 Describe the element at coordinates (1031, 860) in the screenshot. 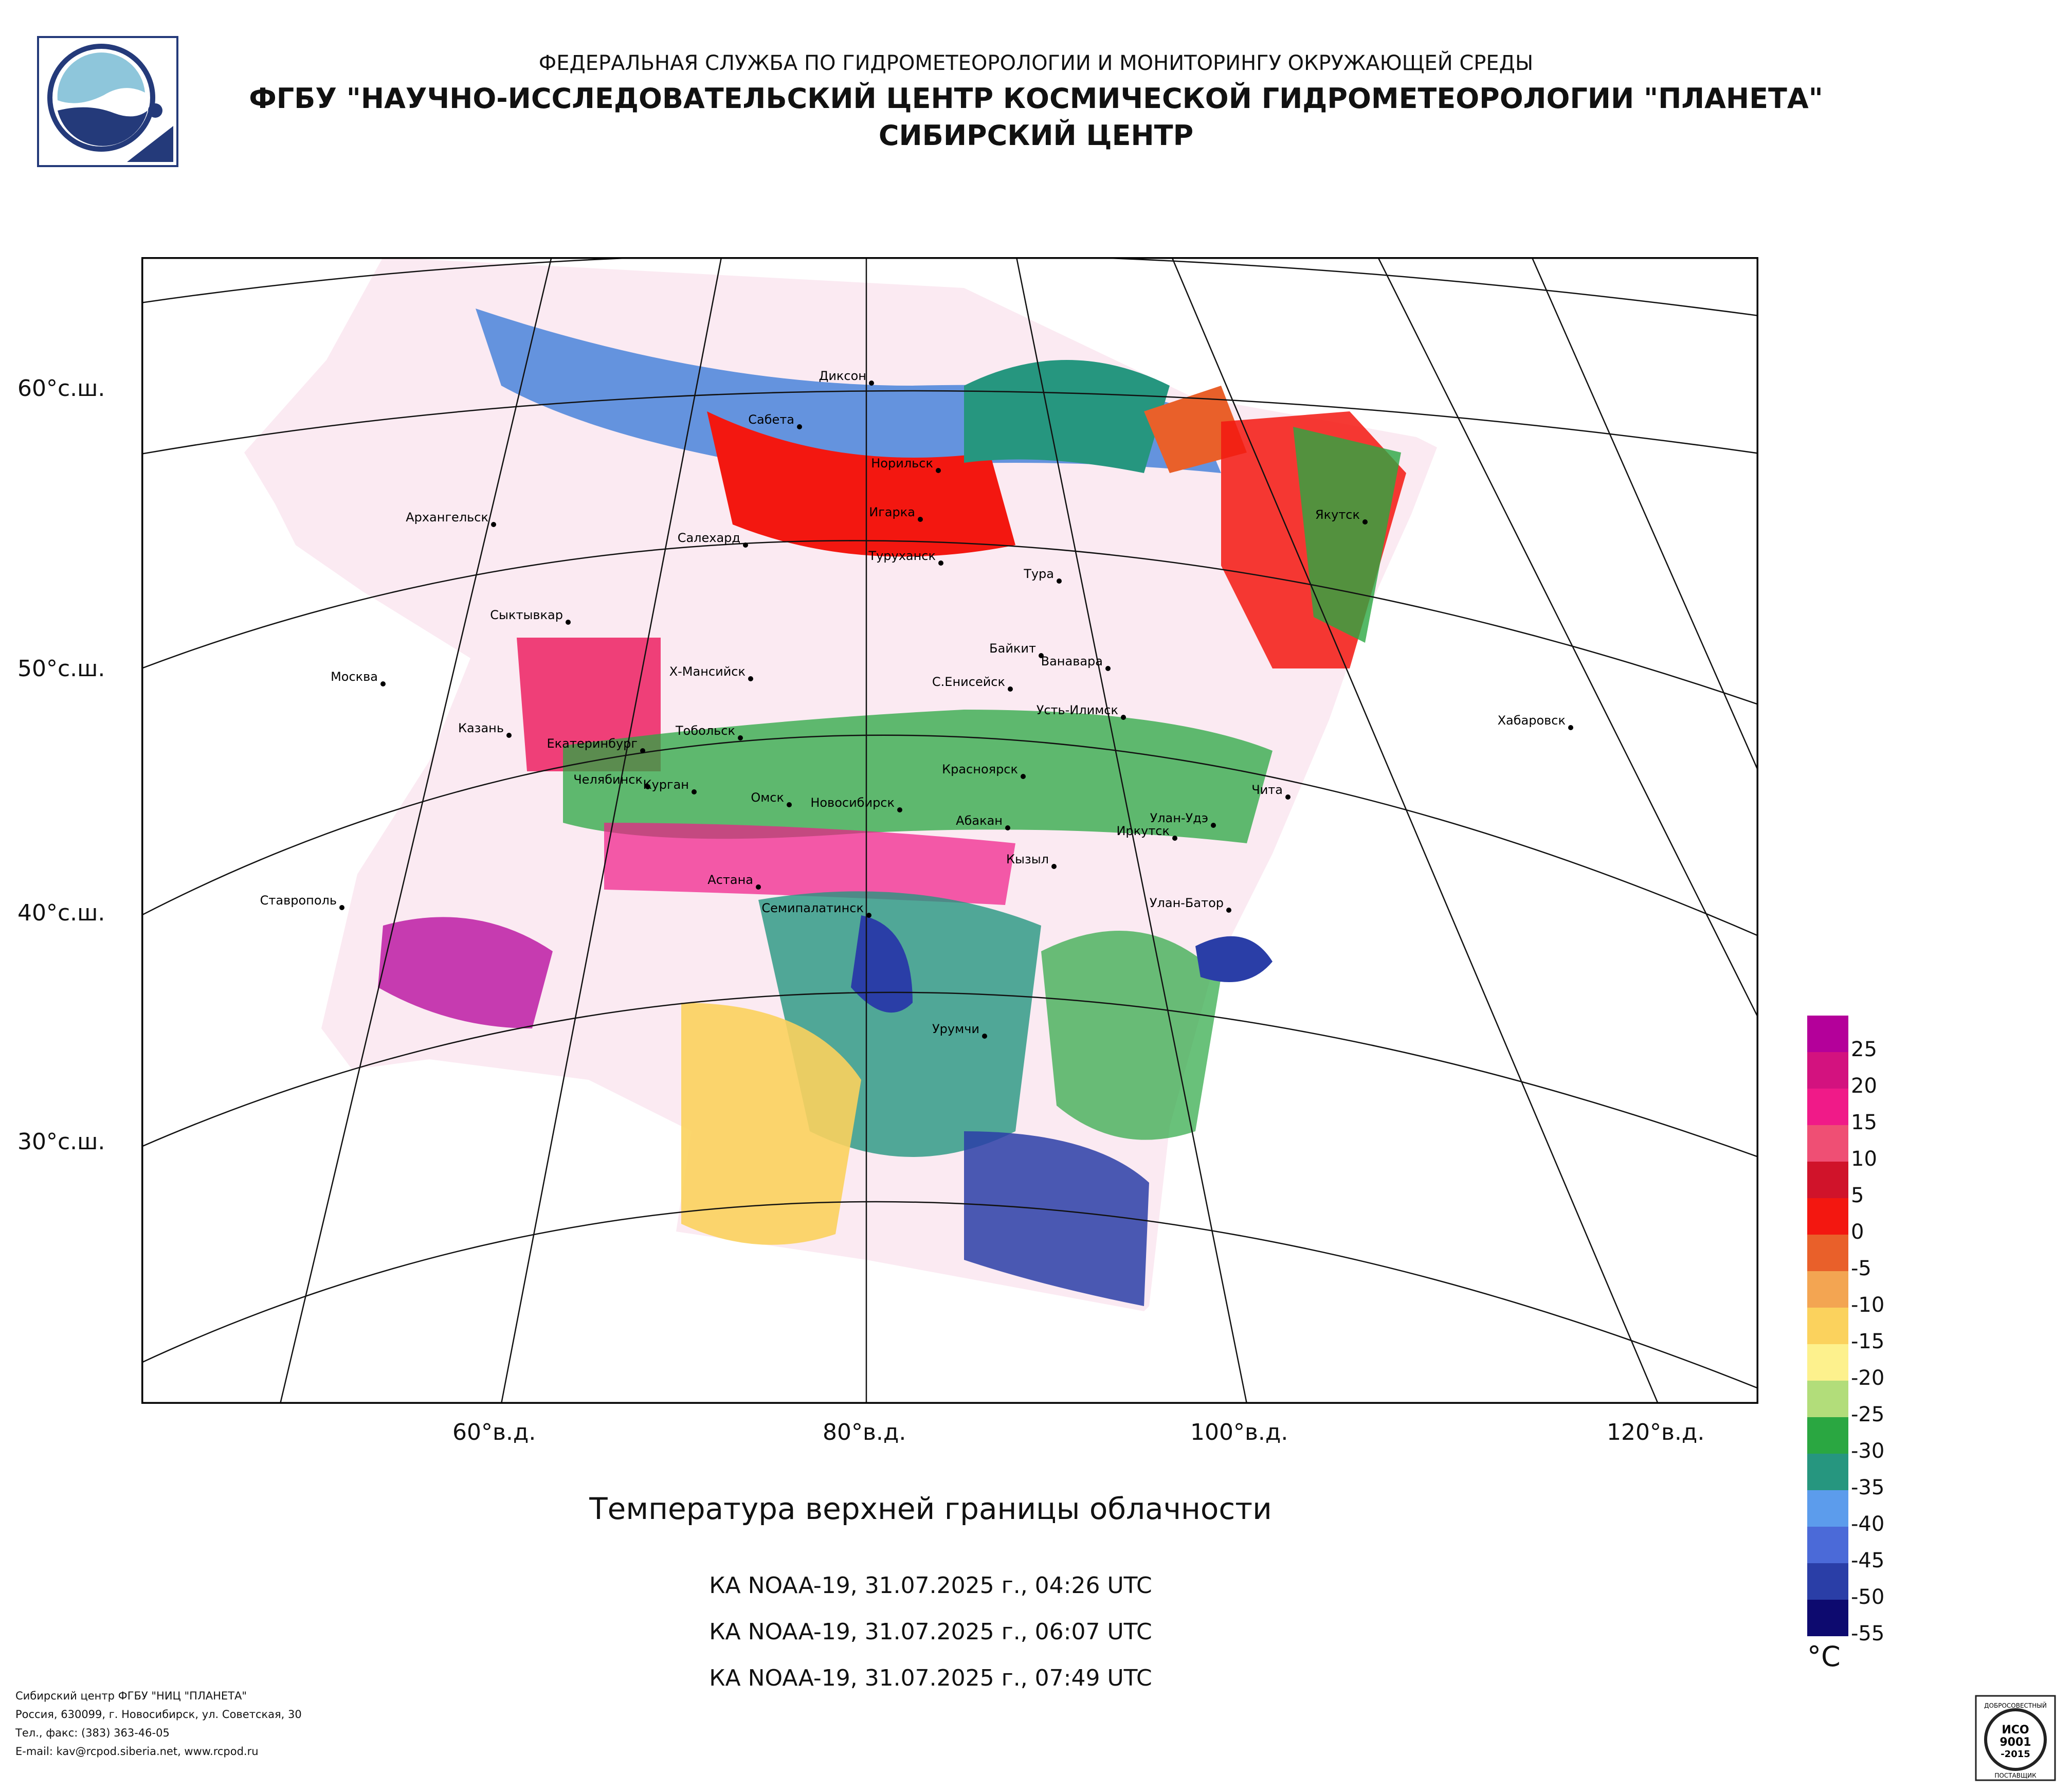

I see `city-29: Кызыл` at that location.